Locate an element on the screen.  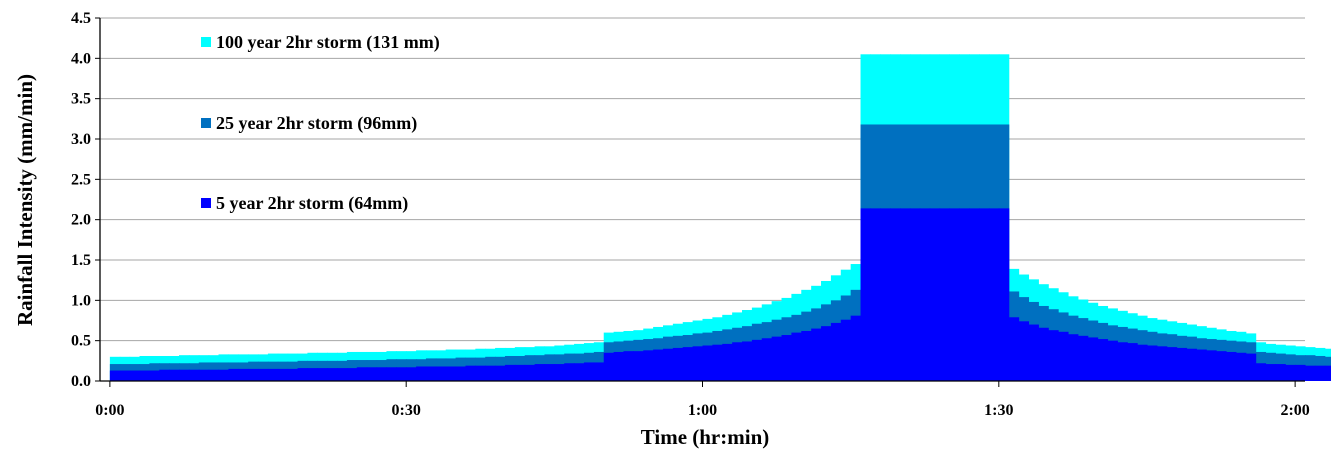
legend-label: 5 year 2hr storm (64mm) is located at coordinates (312, 203).